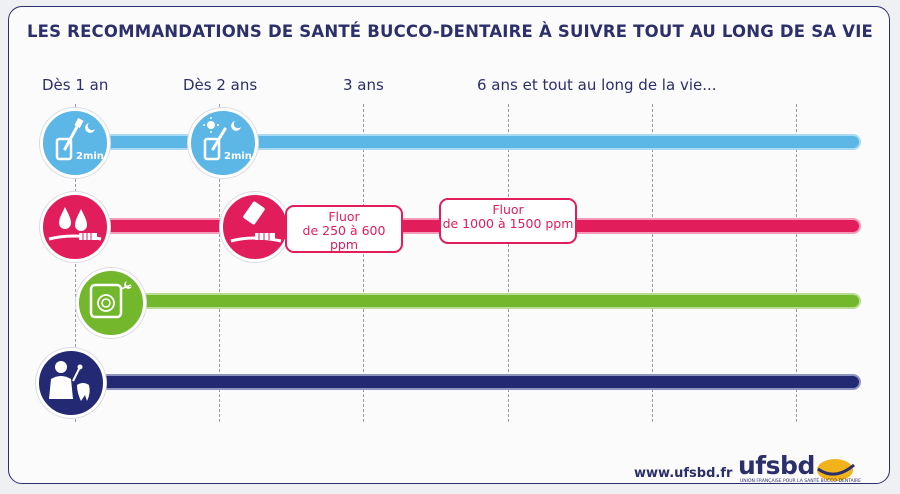  What do you see at coordinates (836, 470) in the screenshot?
I see `smile-logo-icon` at bounding box center [836, 470].